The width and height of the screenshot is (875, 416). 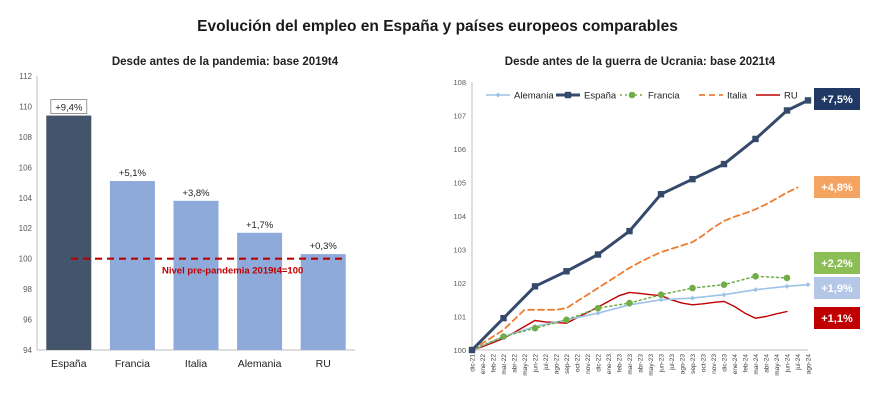 What do you see at coordinates (69, 232) in the screenshot?
I see `bar-espana` at bounding box center [69, 232].